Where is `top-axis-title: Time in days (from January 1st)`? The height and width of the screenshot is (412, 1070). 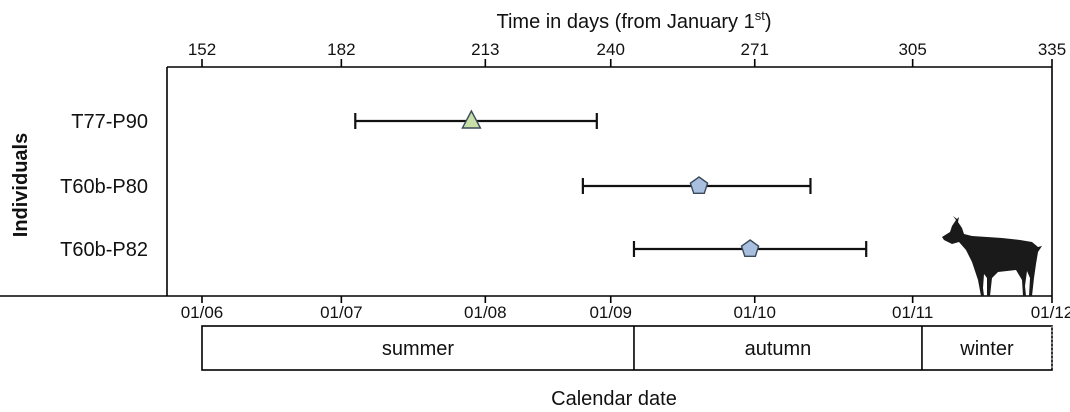 top-axis-title: Time in days (from January 1st) is located at coordinates (633, 20).